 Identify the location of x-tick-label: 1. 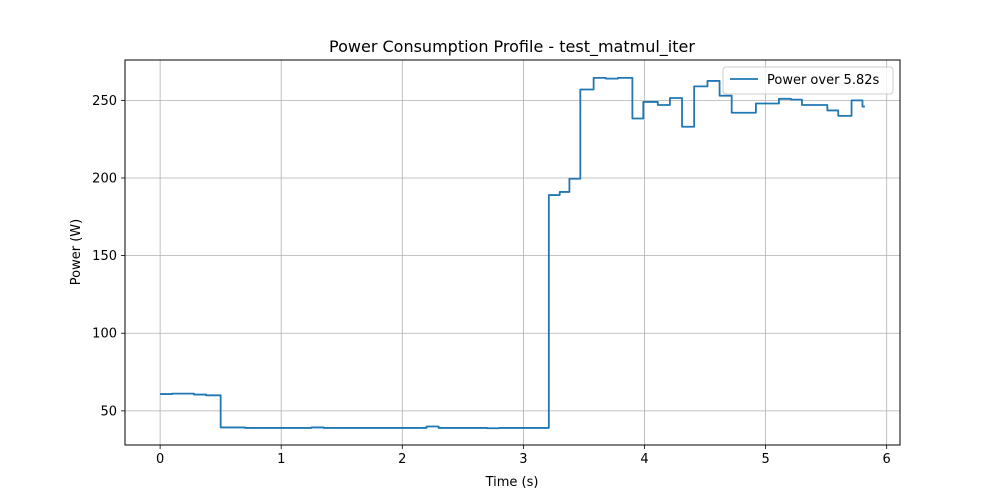
(281, 459).